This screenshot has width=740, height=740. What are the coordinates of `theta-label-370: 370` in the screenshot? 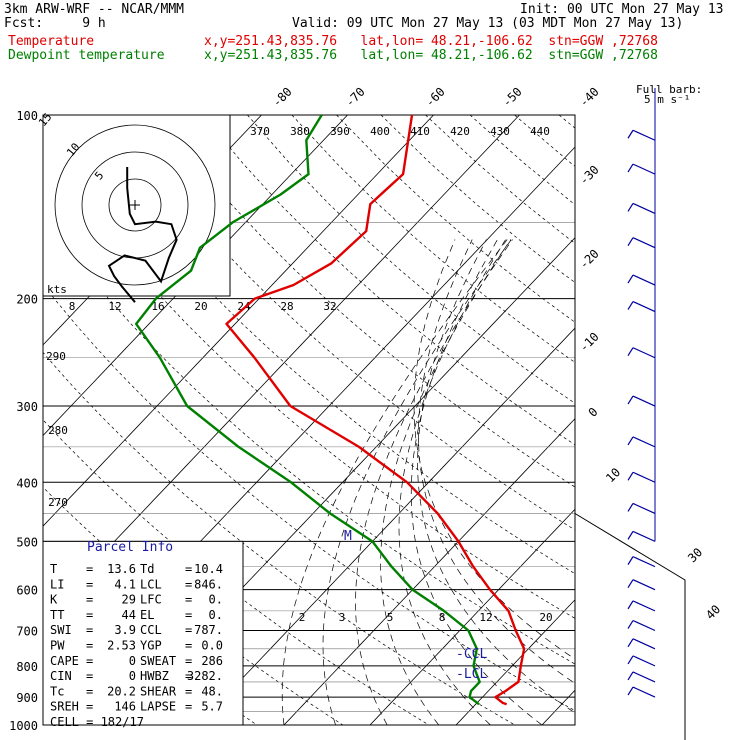 It's located at (260, 131).